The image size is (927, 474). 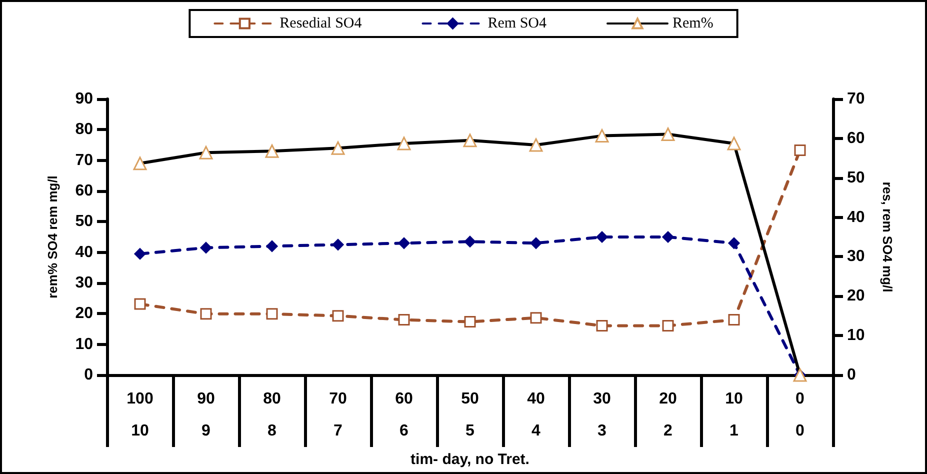 I want to click on x-tick-label: 70 7, so click(x=338, y=415).